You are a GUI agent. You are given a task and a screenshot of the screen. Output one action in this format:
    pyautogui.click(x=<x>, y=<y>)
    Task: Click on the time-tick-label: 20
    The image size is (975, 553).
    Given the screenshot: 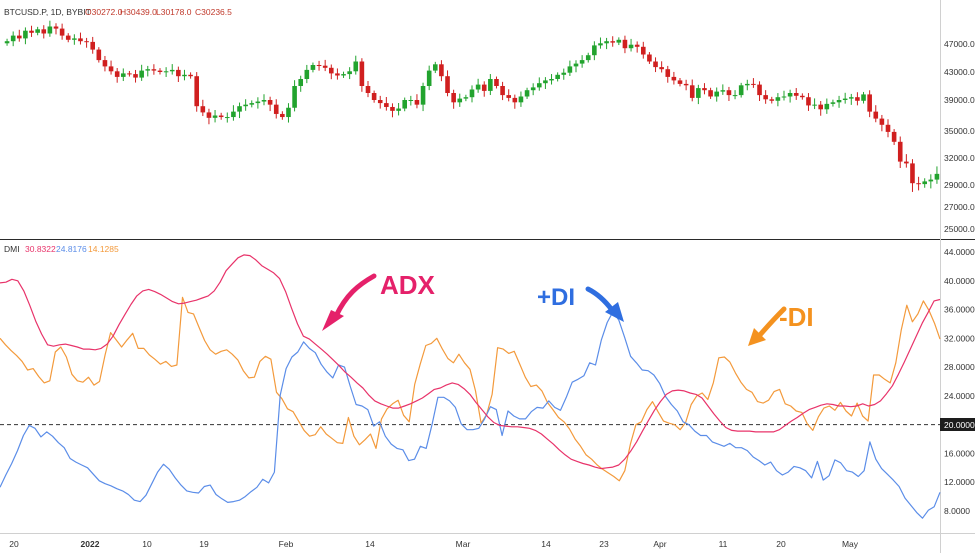 What is the action you would take?
    pyautogui.click(x=781, y=544)
    